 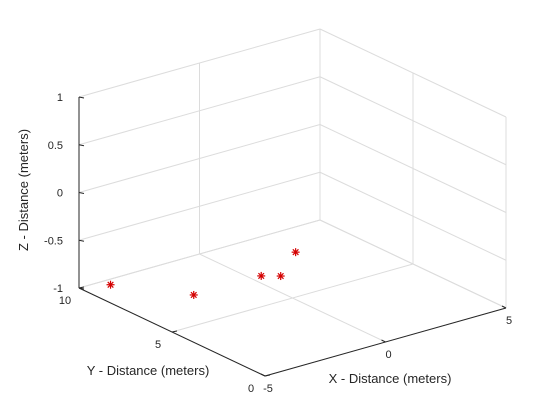 What do you see at coordinates (251, 389) in the screenshot?
I see `y-tick-label: 0` at bounding box center [251, 389].